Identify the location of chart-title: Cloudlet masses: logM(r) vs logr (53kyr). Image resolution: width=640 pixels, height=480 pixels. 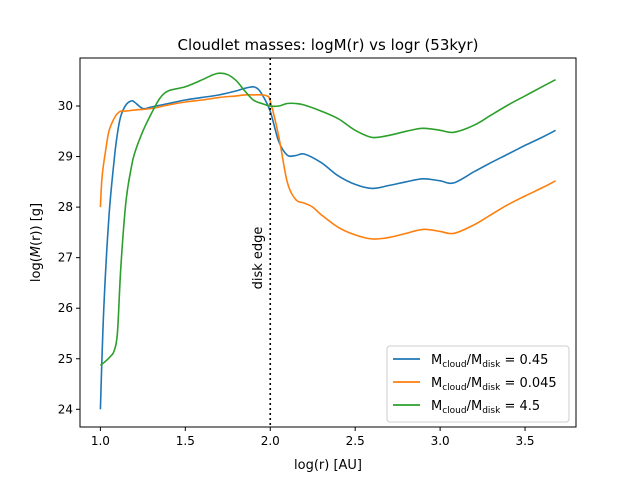
(328, 45).